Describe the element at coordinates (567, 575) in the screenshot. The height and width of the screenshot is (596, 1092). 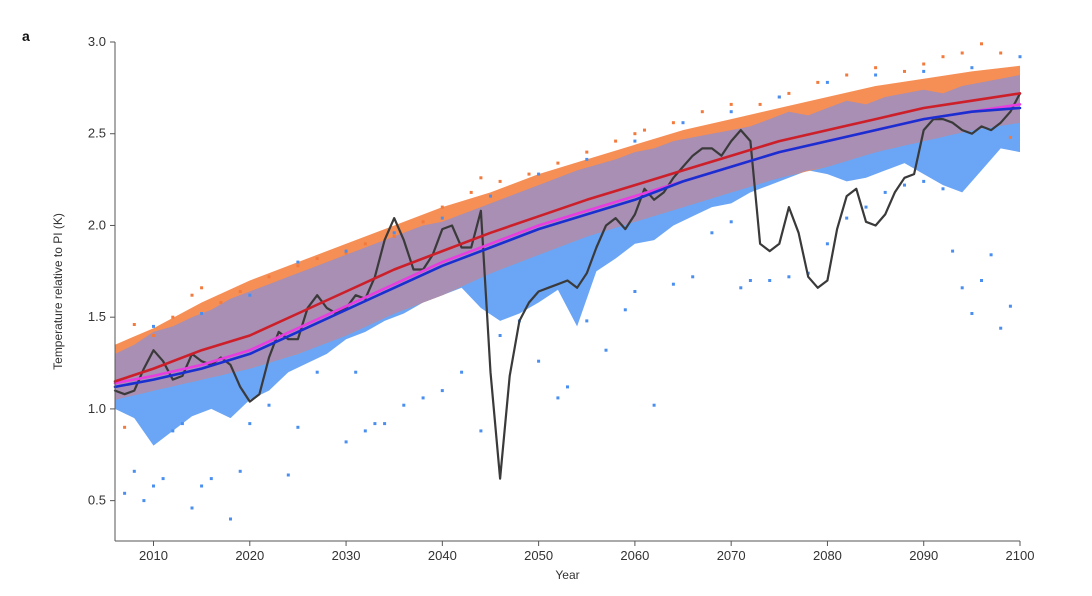
I see `x-axis-title: Year` at that location.